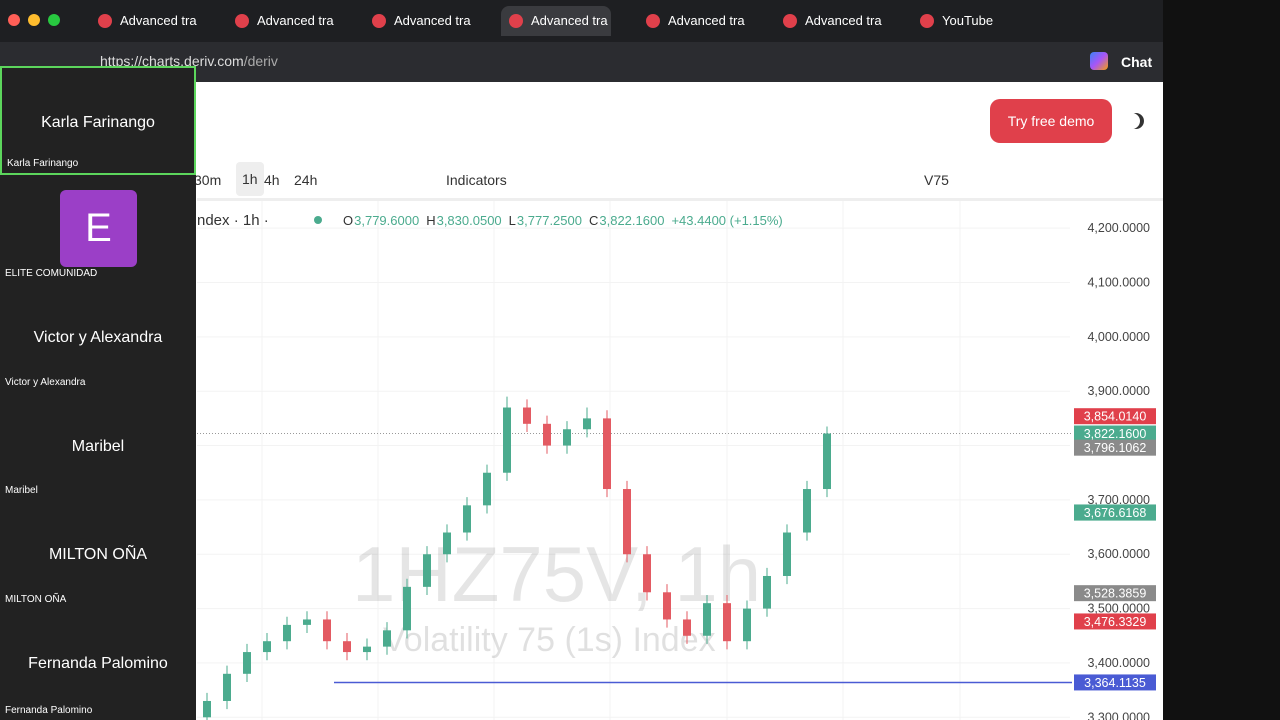 The image size is (1280, 720). What do you see at coordinates (1115, 594) in the screenshot?
I see `price-tag-label: 3,528.3859` at bounding box center [1115, 594].